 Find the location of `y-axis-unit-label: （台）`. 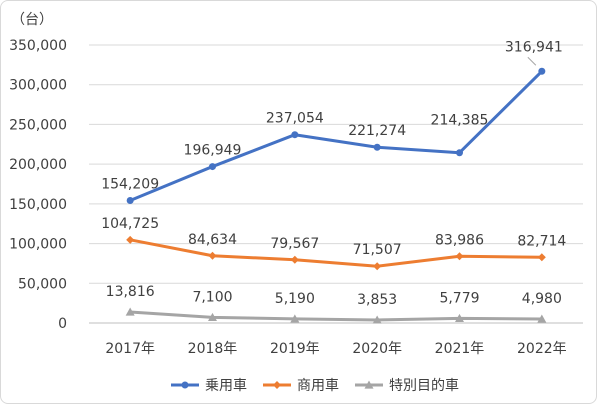

y-axis-unit-label: （台） is located at coordinates (32, 20).